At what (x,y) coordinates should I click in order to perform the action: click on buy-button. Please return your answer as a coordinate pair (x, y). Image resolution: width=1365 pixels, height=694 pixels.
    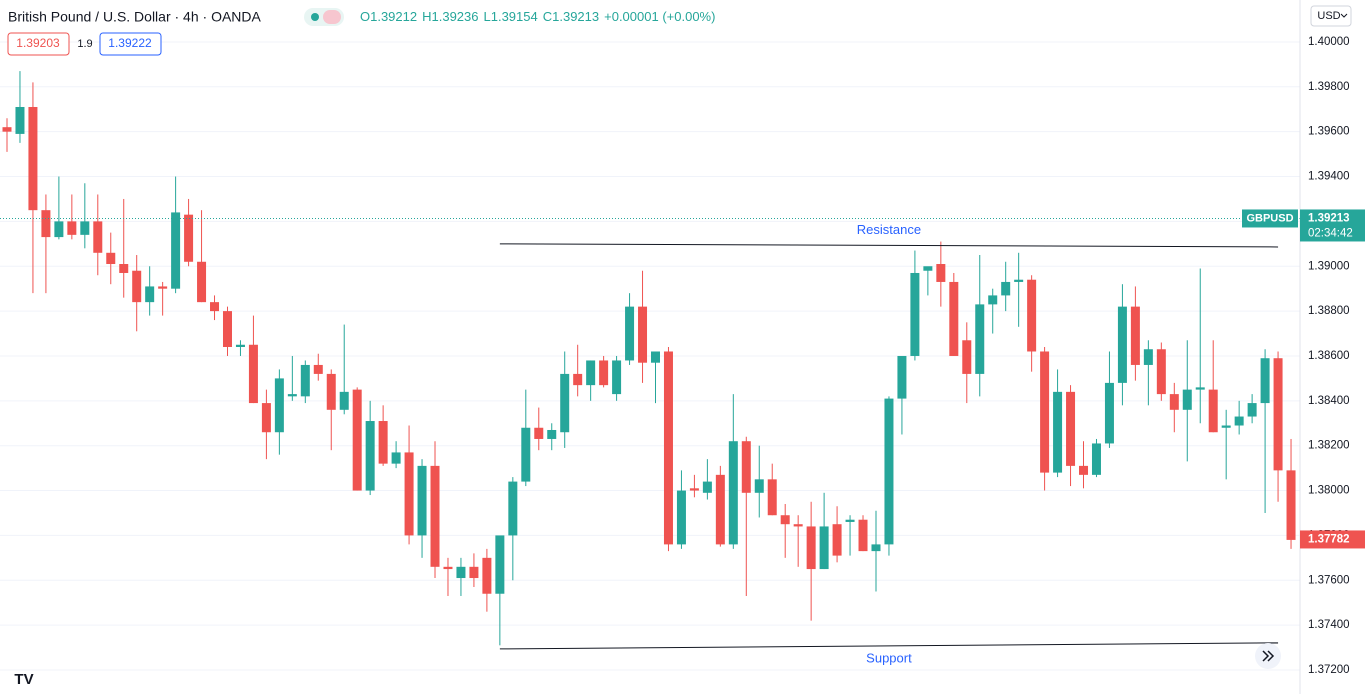
    Looking at the image, I should click on (130, 44).